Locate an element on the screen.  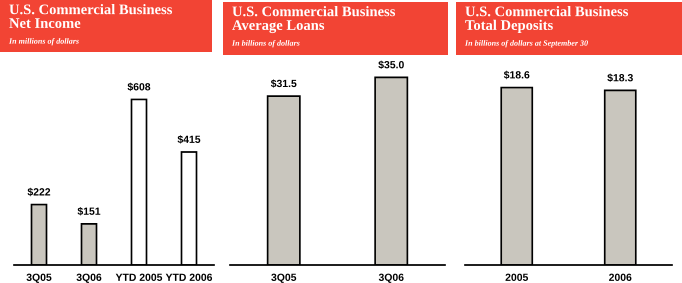
data-label: $18.6 is located at coordinates (517, 75).